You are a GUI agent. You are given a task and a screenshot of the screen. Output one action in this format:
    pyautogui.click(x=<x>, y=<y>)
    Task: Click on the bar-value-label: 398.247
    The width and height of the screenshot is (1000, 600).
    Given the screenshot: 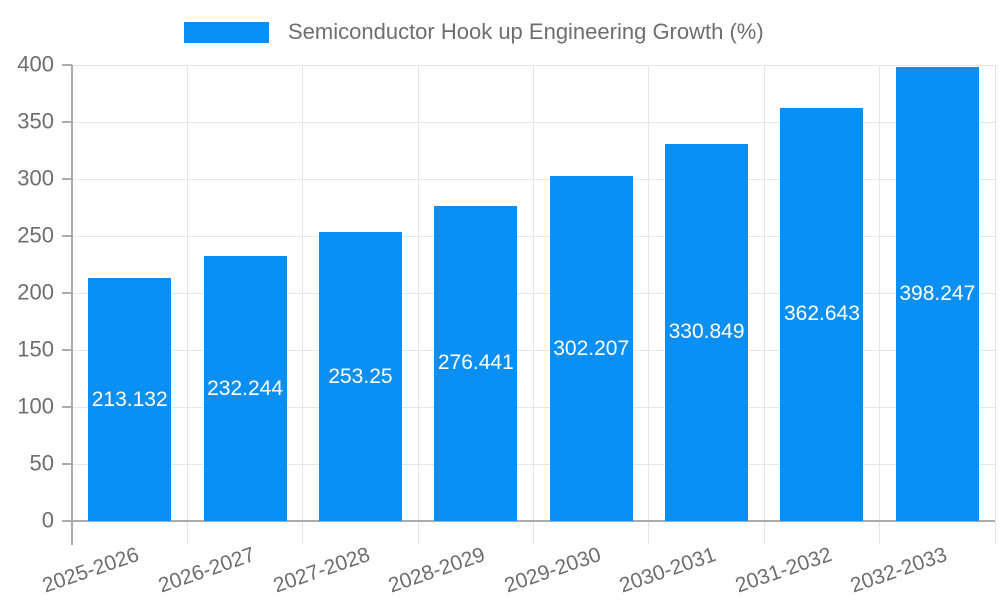 What is the action you would take?
    pyautogui.click(x=937, y=293)
    